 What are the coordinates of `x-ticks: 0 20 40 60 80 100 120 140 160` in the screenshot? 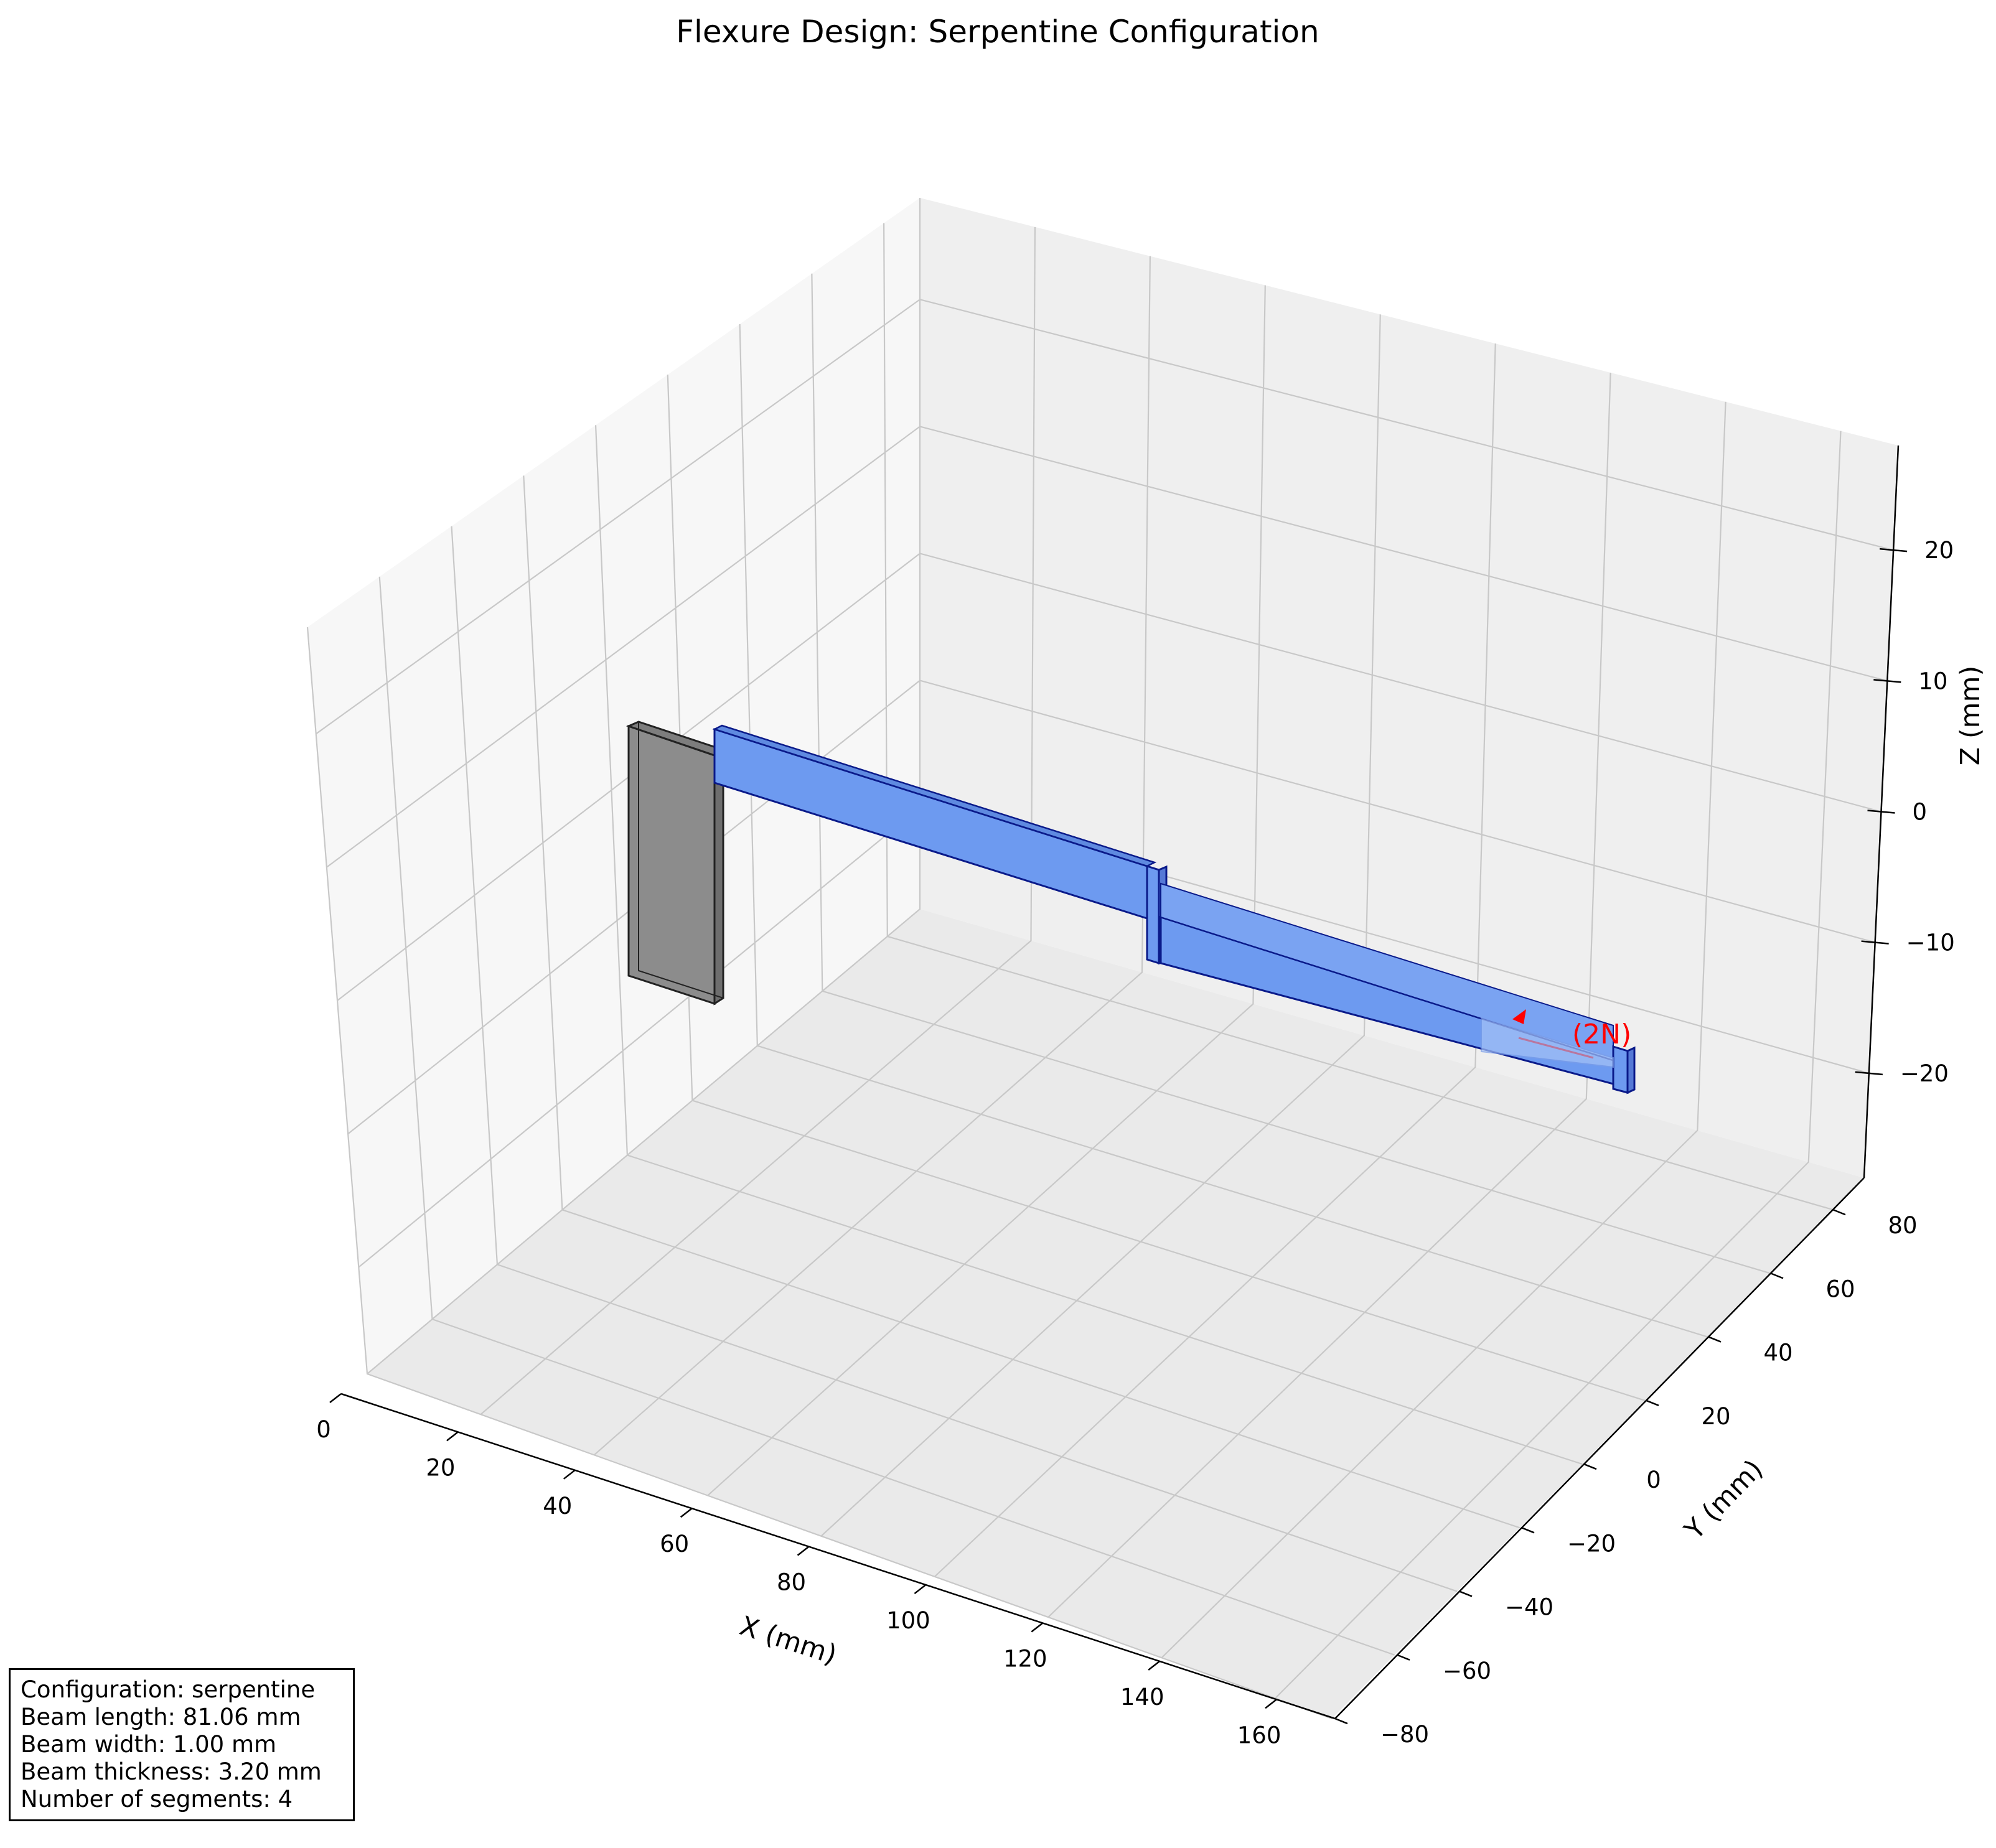 It's located at (798, 1571).